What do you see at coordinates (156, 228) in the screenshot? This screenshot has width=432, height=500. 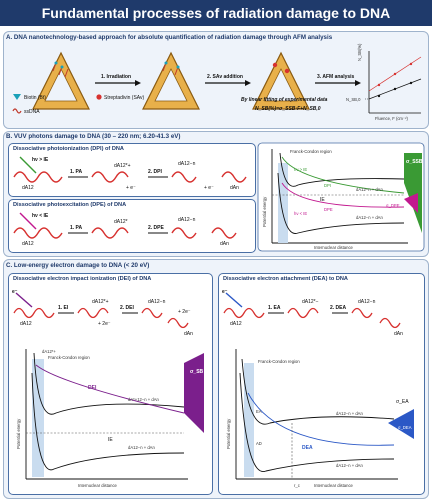 I see `dpe-step2: 2. DPE` at bounding box center [156, 228].